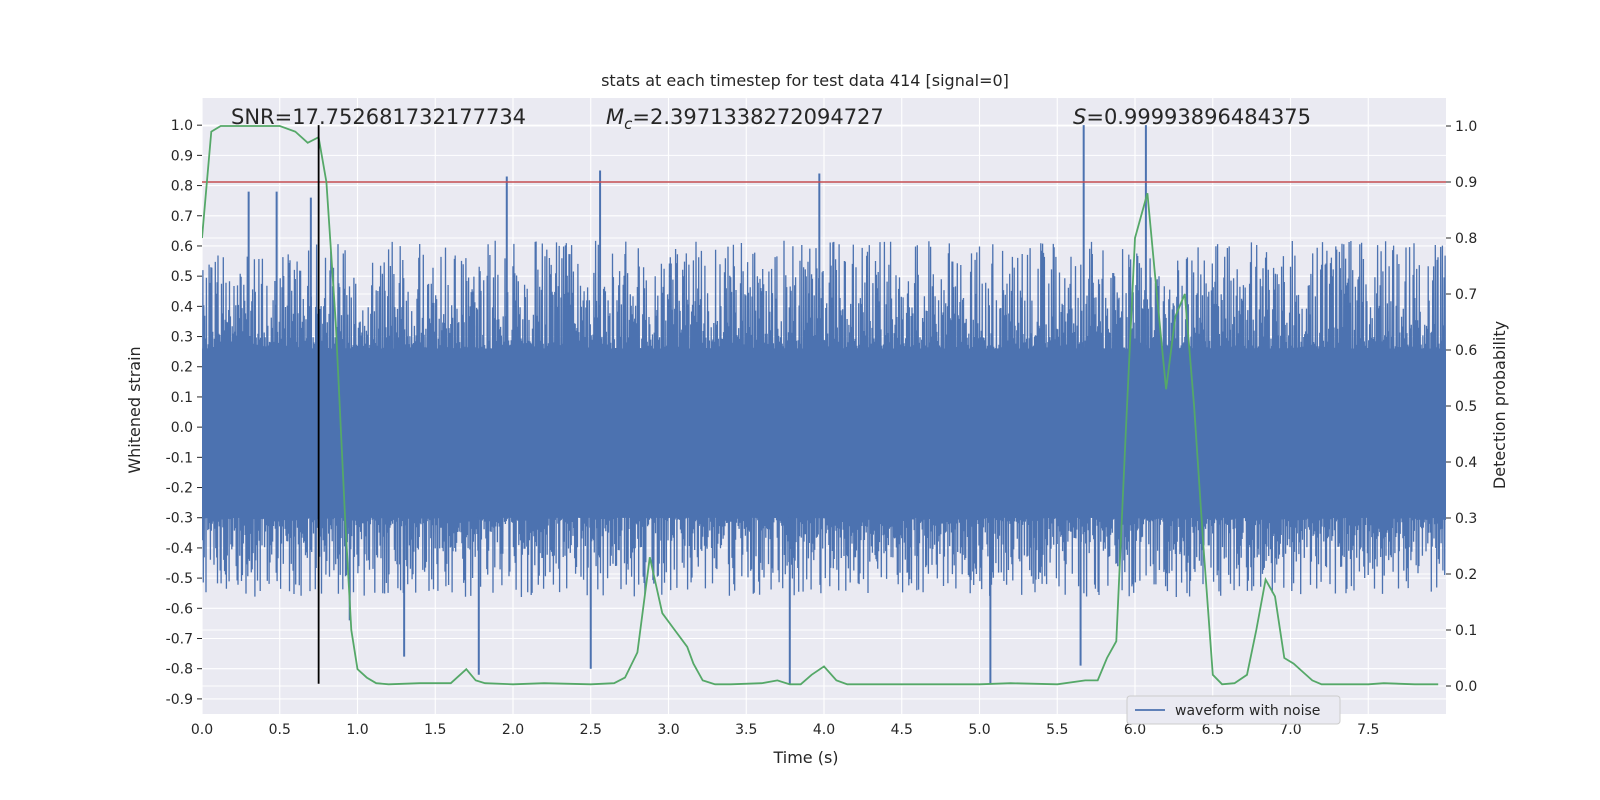 This screenshot has height=800, width=1600. What do you see at coordinates (1368, 730) in the screenshot?
I see `x-tick-label: 7.5` at bounding box center [1368, 730].